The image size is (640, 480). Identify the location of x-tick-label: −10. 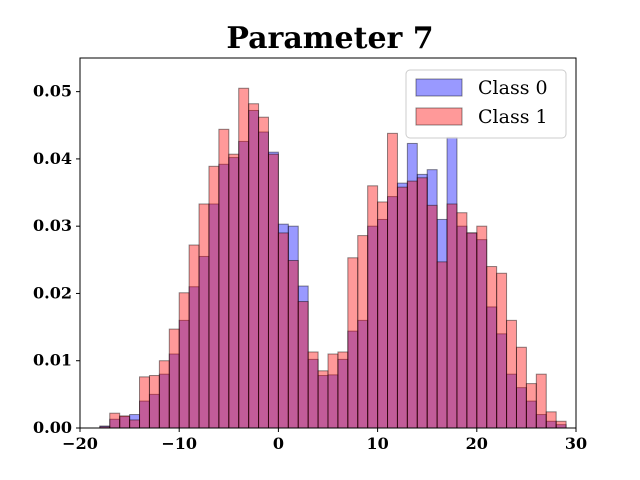
(179, 443).